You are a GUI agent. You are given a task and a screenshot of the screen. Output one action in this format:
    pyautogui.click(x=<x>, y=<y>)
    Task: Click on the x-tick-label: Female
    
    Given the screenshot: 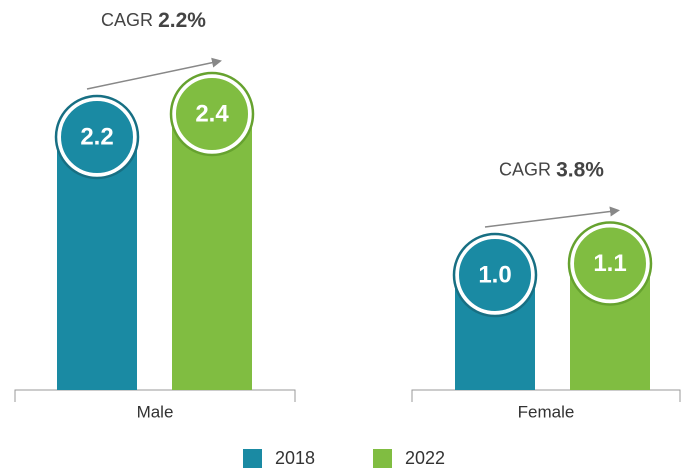 What is the action you would take?
    pyautogui.click(x=546, y=411)
    